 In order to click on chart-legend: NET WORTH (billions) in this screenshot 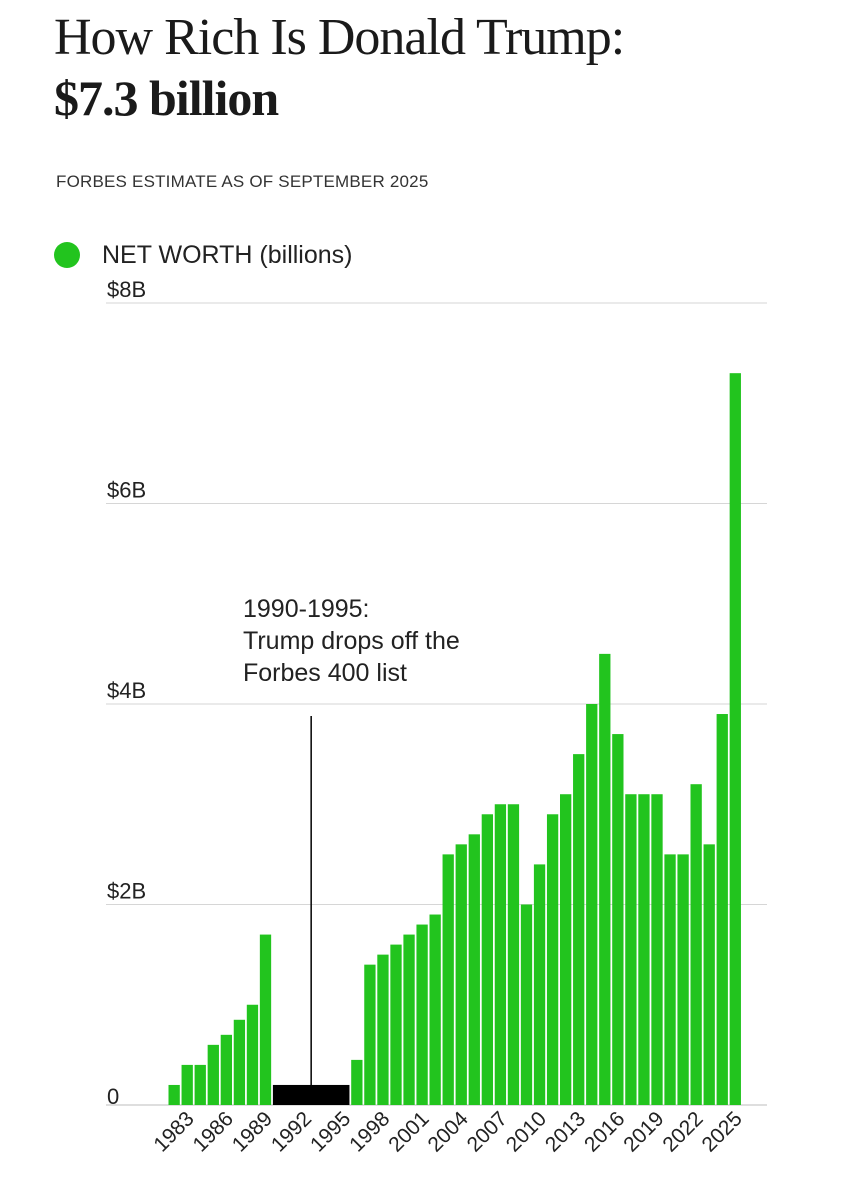, I will do `click(203, 255)`.